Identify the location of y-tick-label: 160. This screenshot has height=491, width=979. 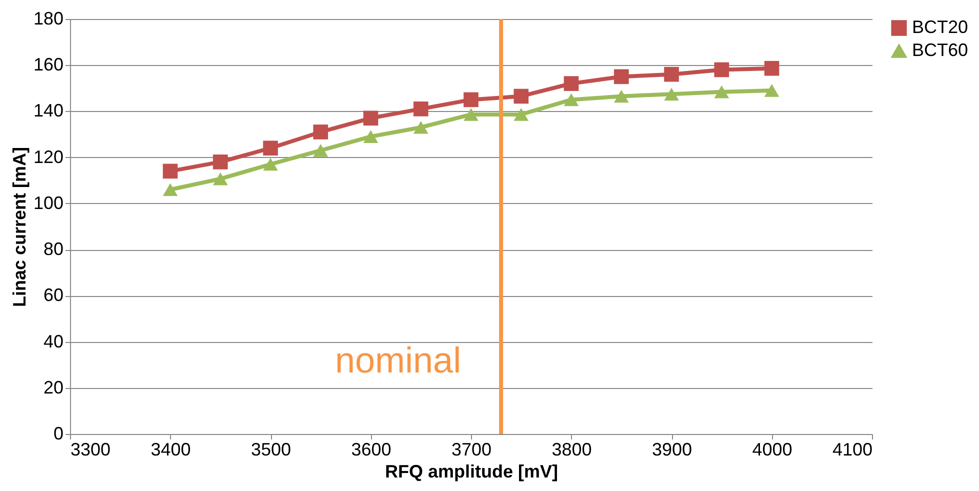
(48, 64).